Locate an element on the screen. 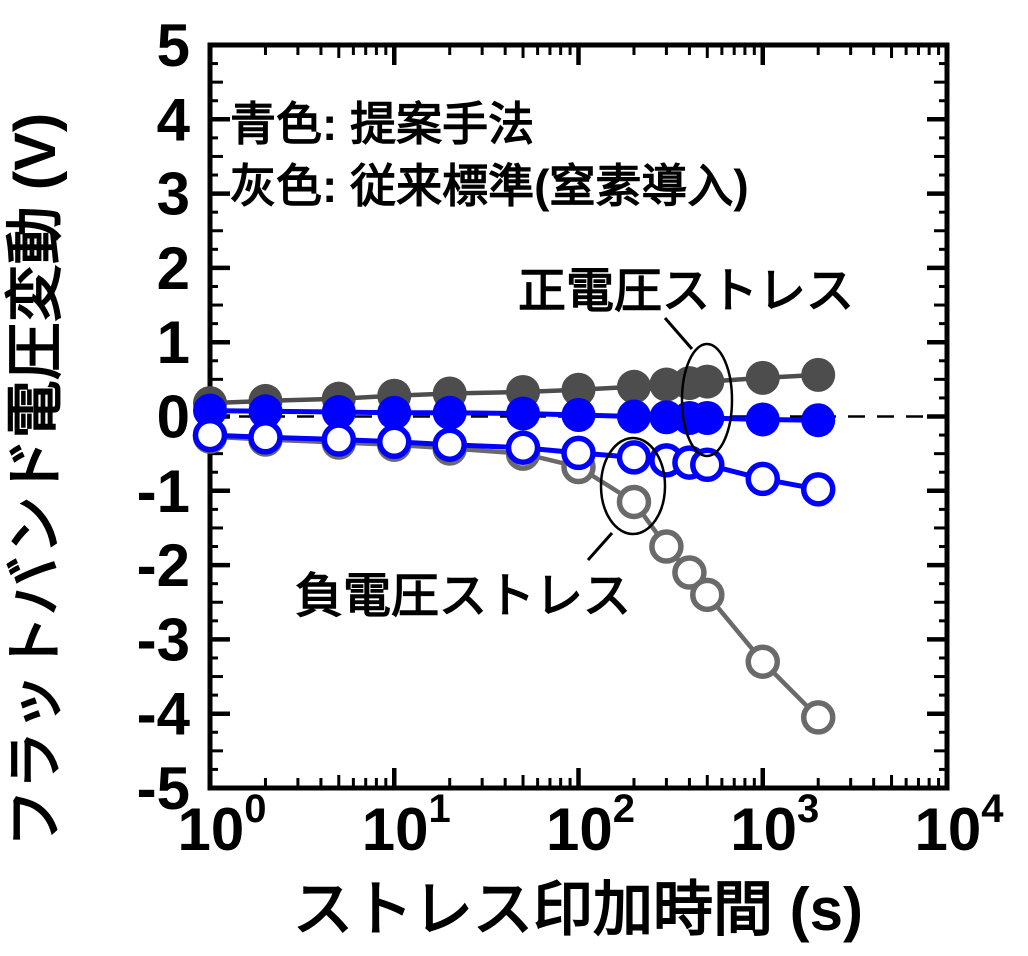 The height and width of the screenshot is (956, 1028). y-tick-label: -4 is located at coordinates (164, 714).